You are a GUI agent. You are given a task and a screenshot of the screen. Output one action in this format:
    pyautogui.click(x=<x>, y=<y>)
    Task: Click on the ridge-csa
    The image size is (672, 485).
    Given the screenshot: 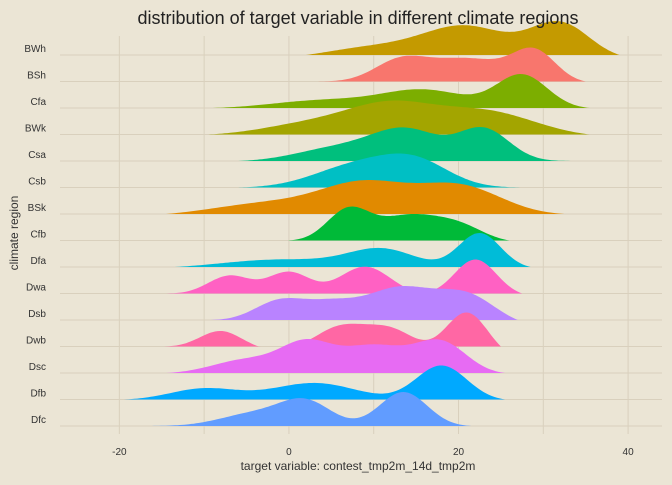 What is the action you would take?
    pyautogui.click(x=405, y=144)
    